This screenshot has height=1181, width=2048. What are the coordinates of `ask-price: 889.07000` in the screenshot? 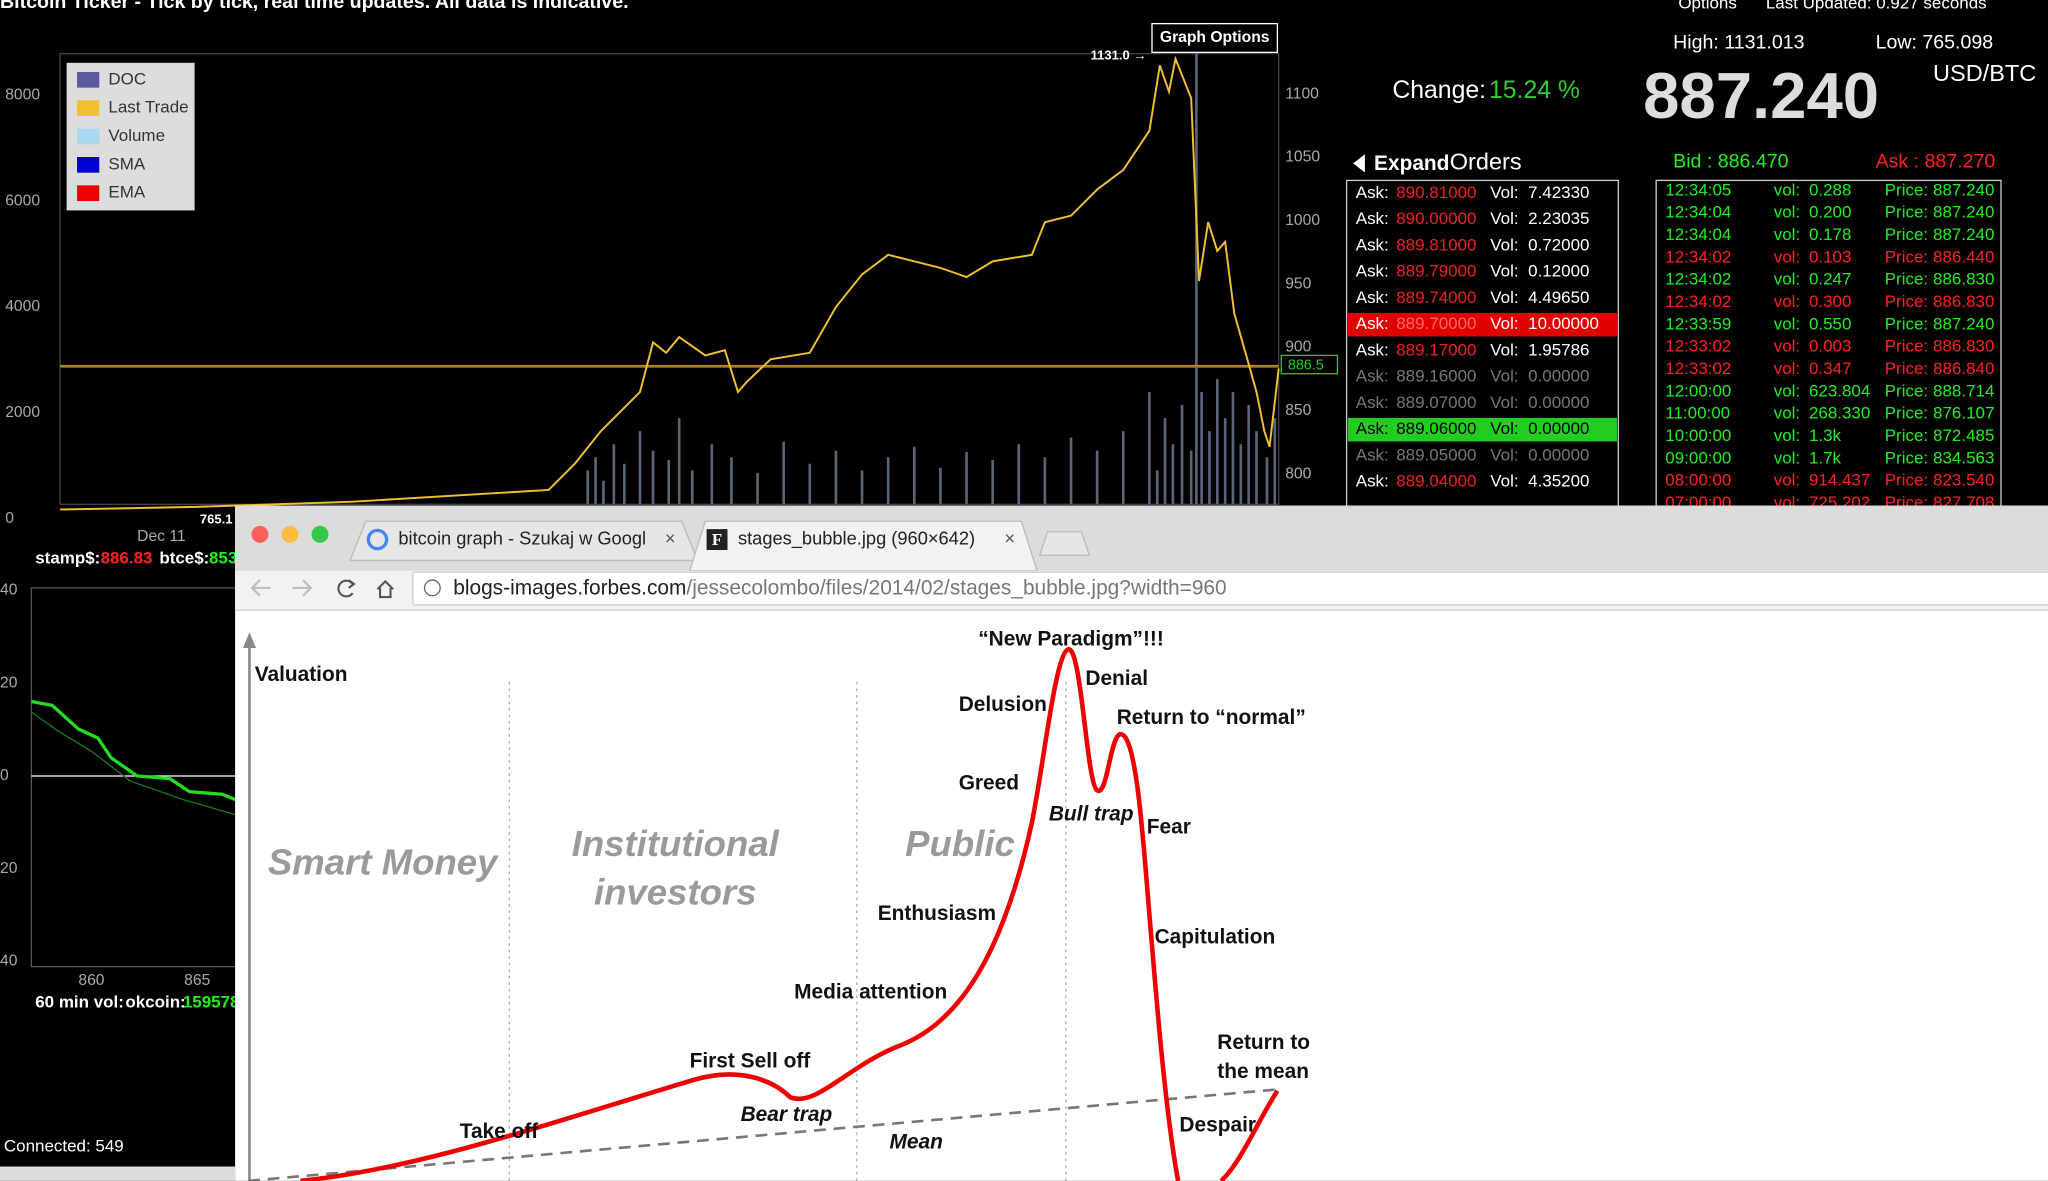 It's located at (1436, 402).